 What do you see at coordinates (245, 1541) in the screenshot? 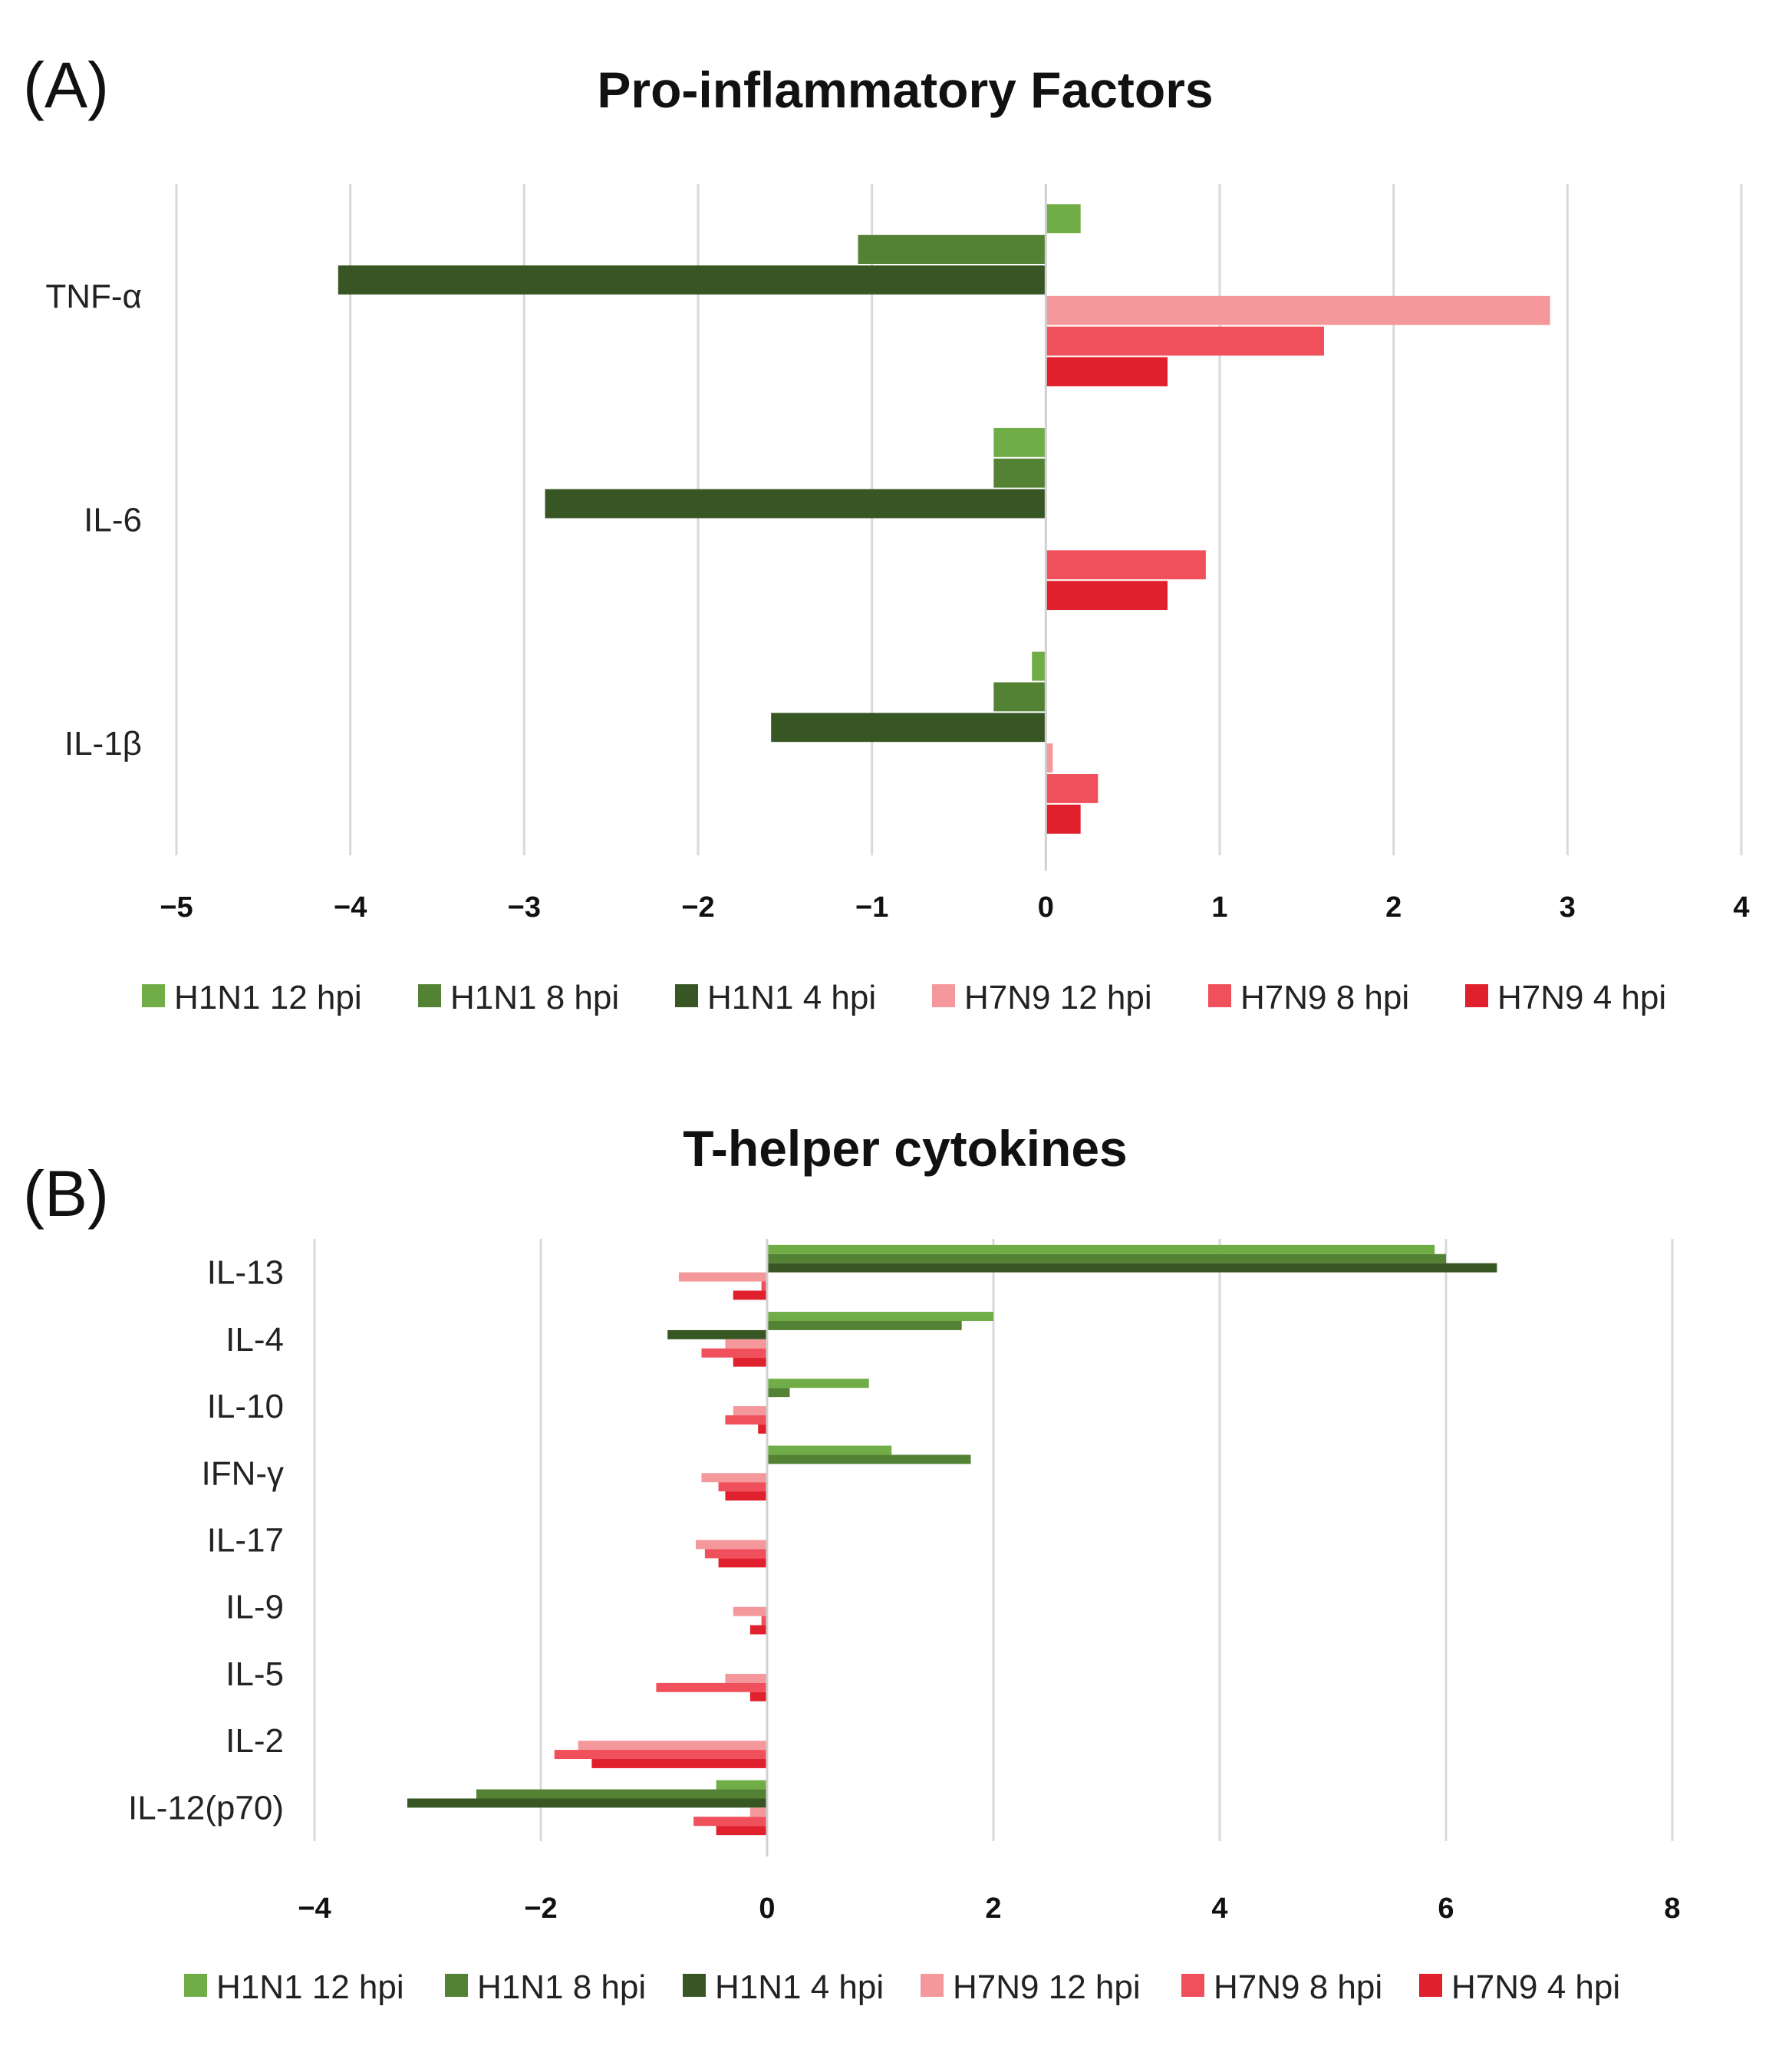
I see `category-label: IL-17` at bounding box center [245, 1541].